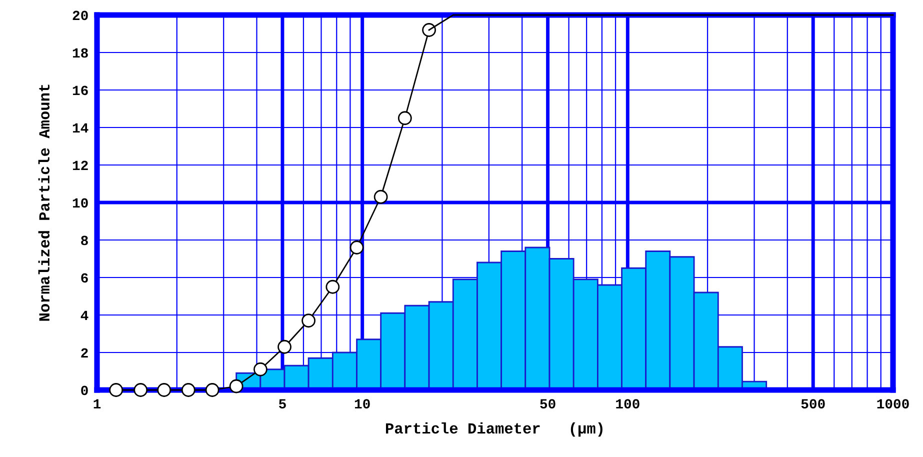 Image resolution: width=923 pixels, height=457 pixels. Describe the element at coordinates (893, 404) in the screenshot. I see `x-tick-label: 1000` at that location.